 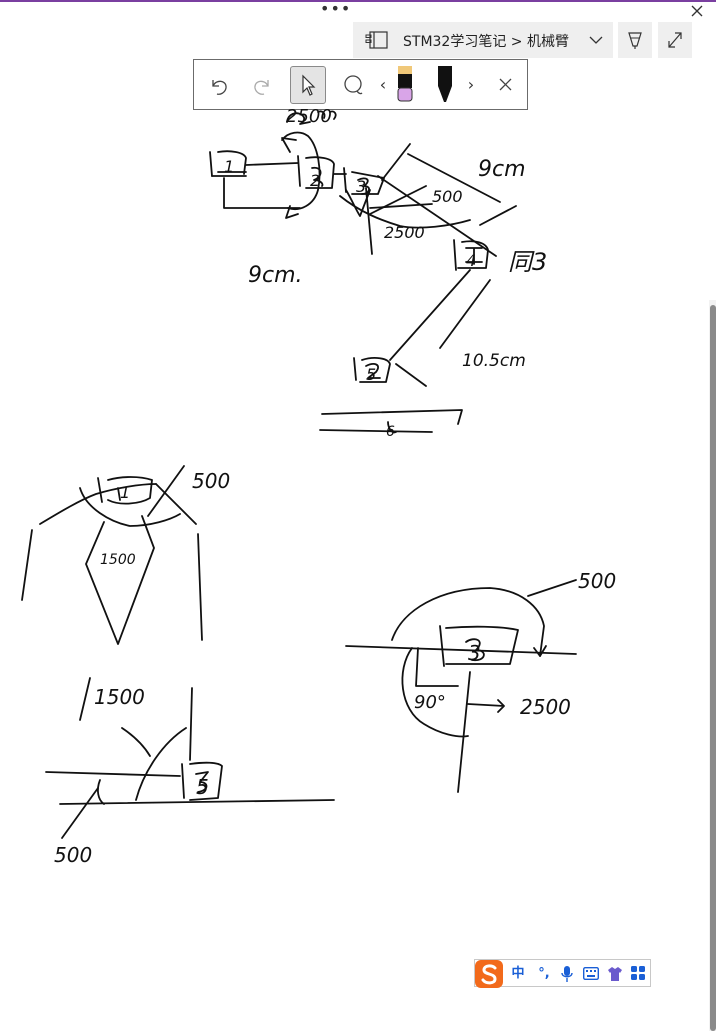 What do you see at coordinates (518, 973) in the screenshot?
I see `ime-mode-chinese: 中` at bounding box center [518, 973].